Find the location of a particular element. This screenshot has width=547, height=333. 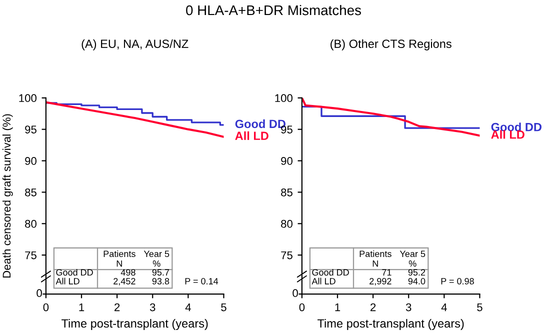

annotation: P = 0.98 is located at coordinates (457, 281).